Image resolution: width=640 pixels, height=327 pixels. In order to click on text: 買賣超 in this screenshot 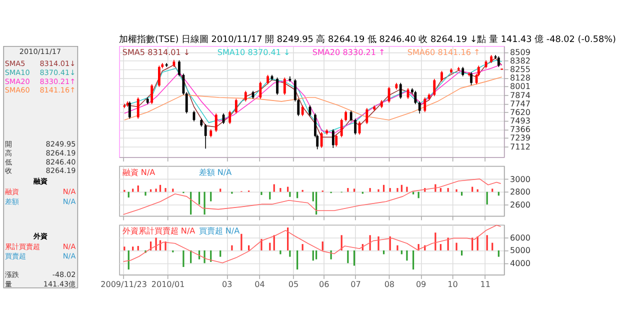, I will do `click(15, 256)`.